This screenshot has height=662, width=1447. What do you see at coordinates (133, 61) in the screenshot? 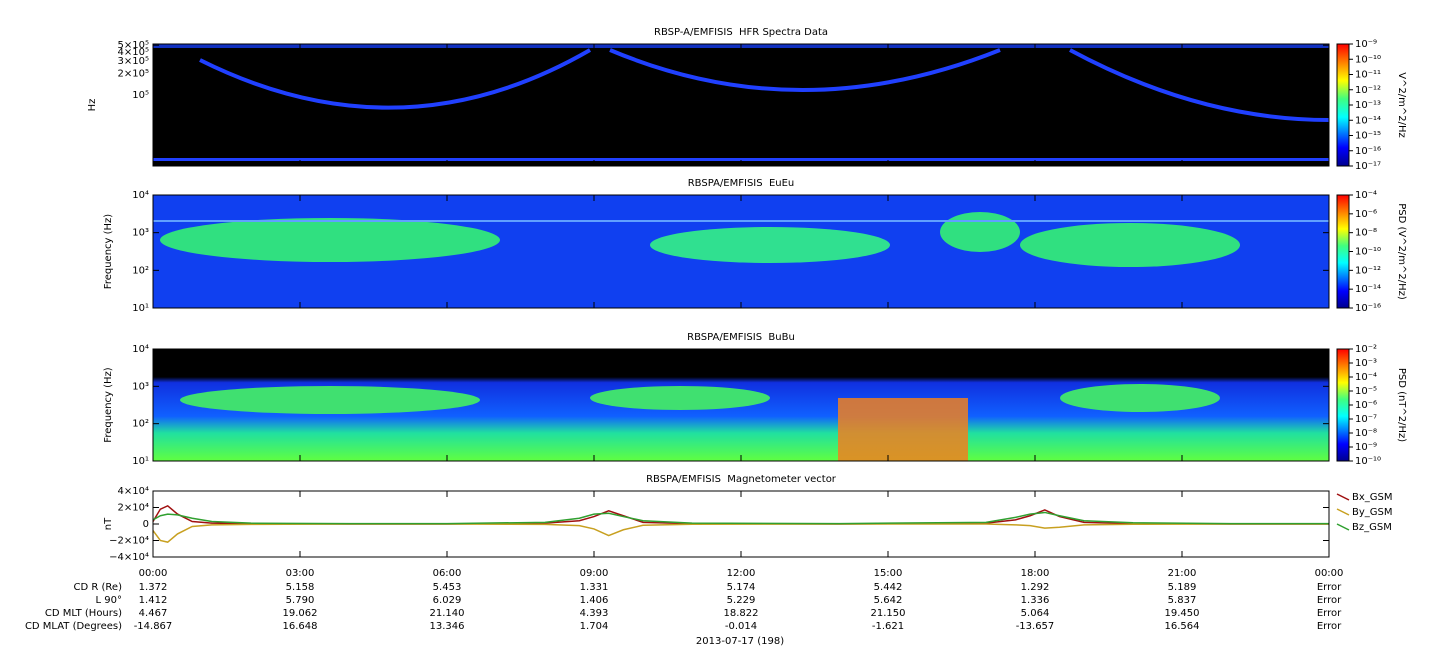
I see `y-tick-label: 3×10⁵` at bounding box center [133, 61].